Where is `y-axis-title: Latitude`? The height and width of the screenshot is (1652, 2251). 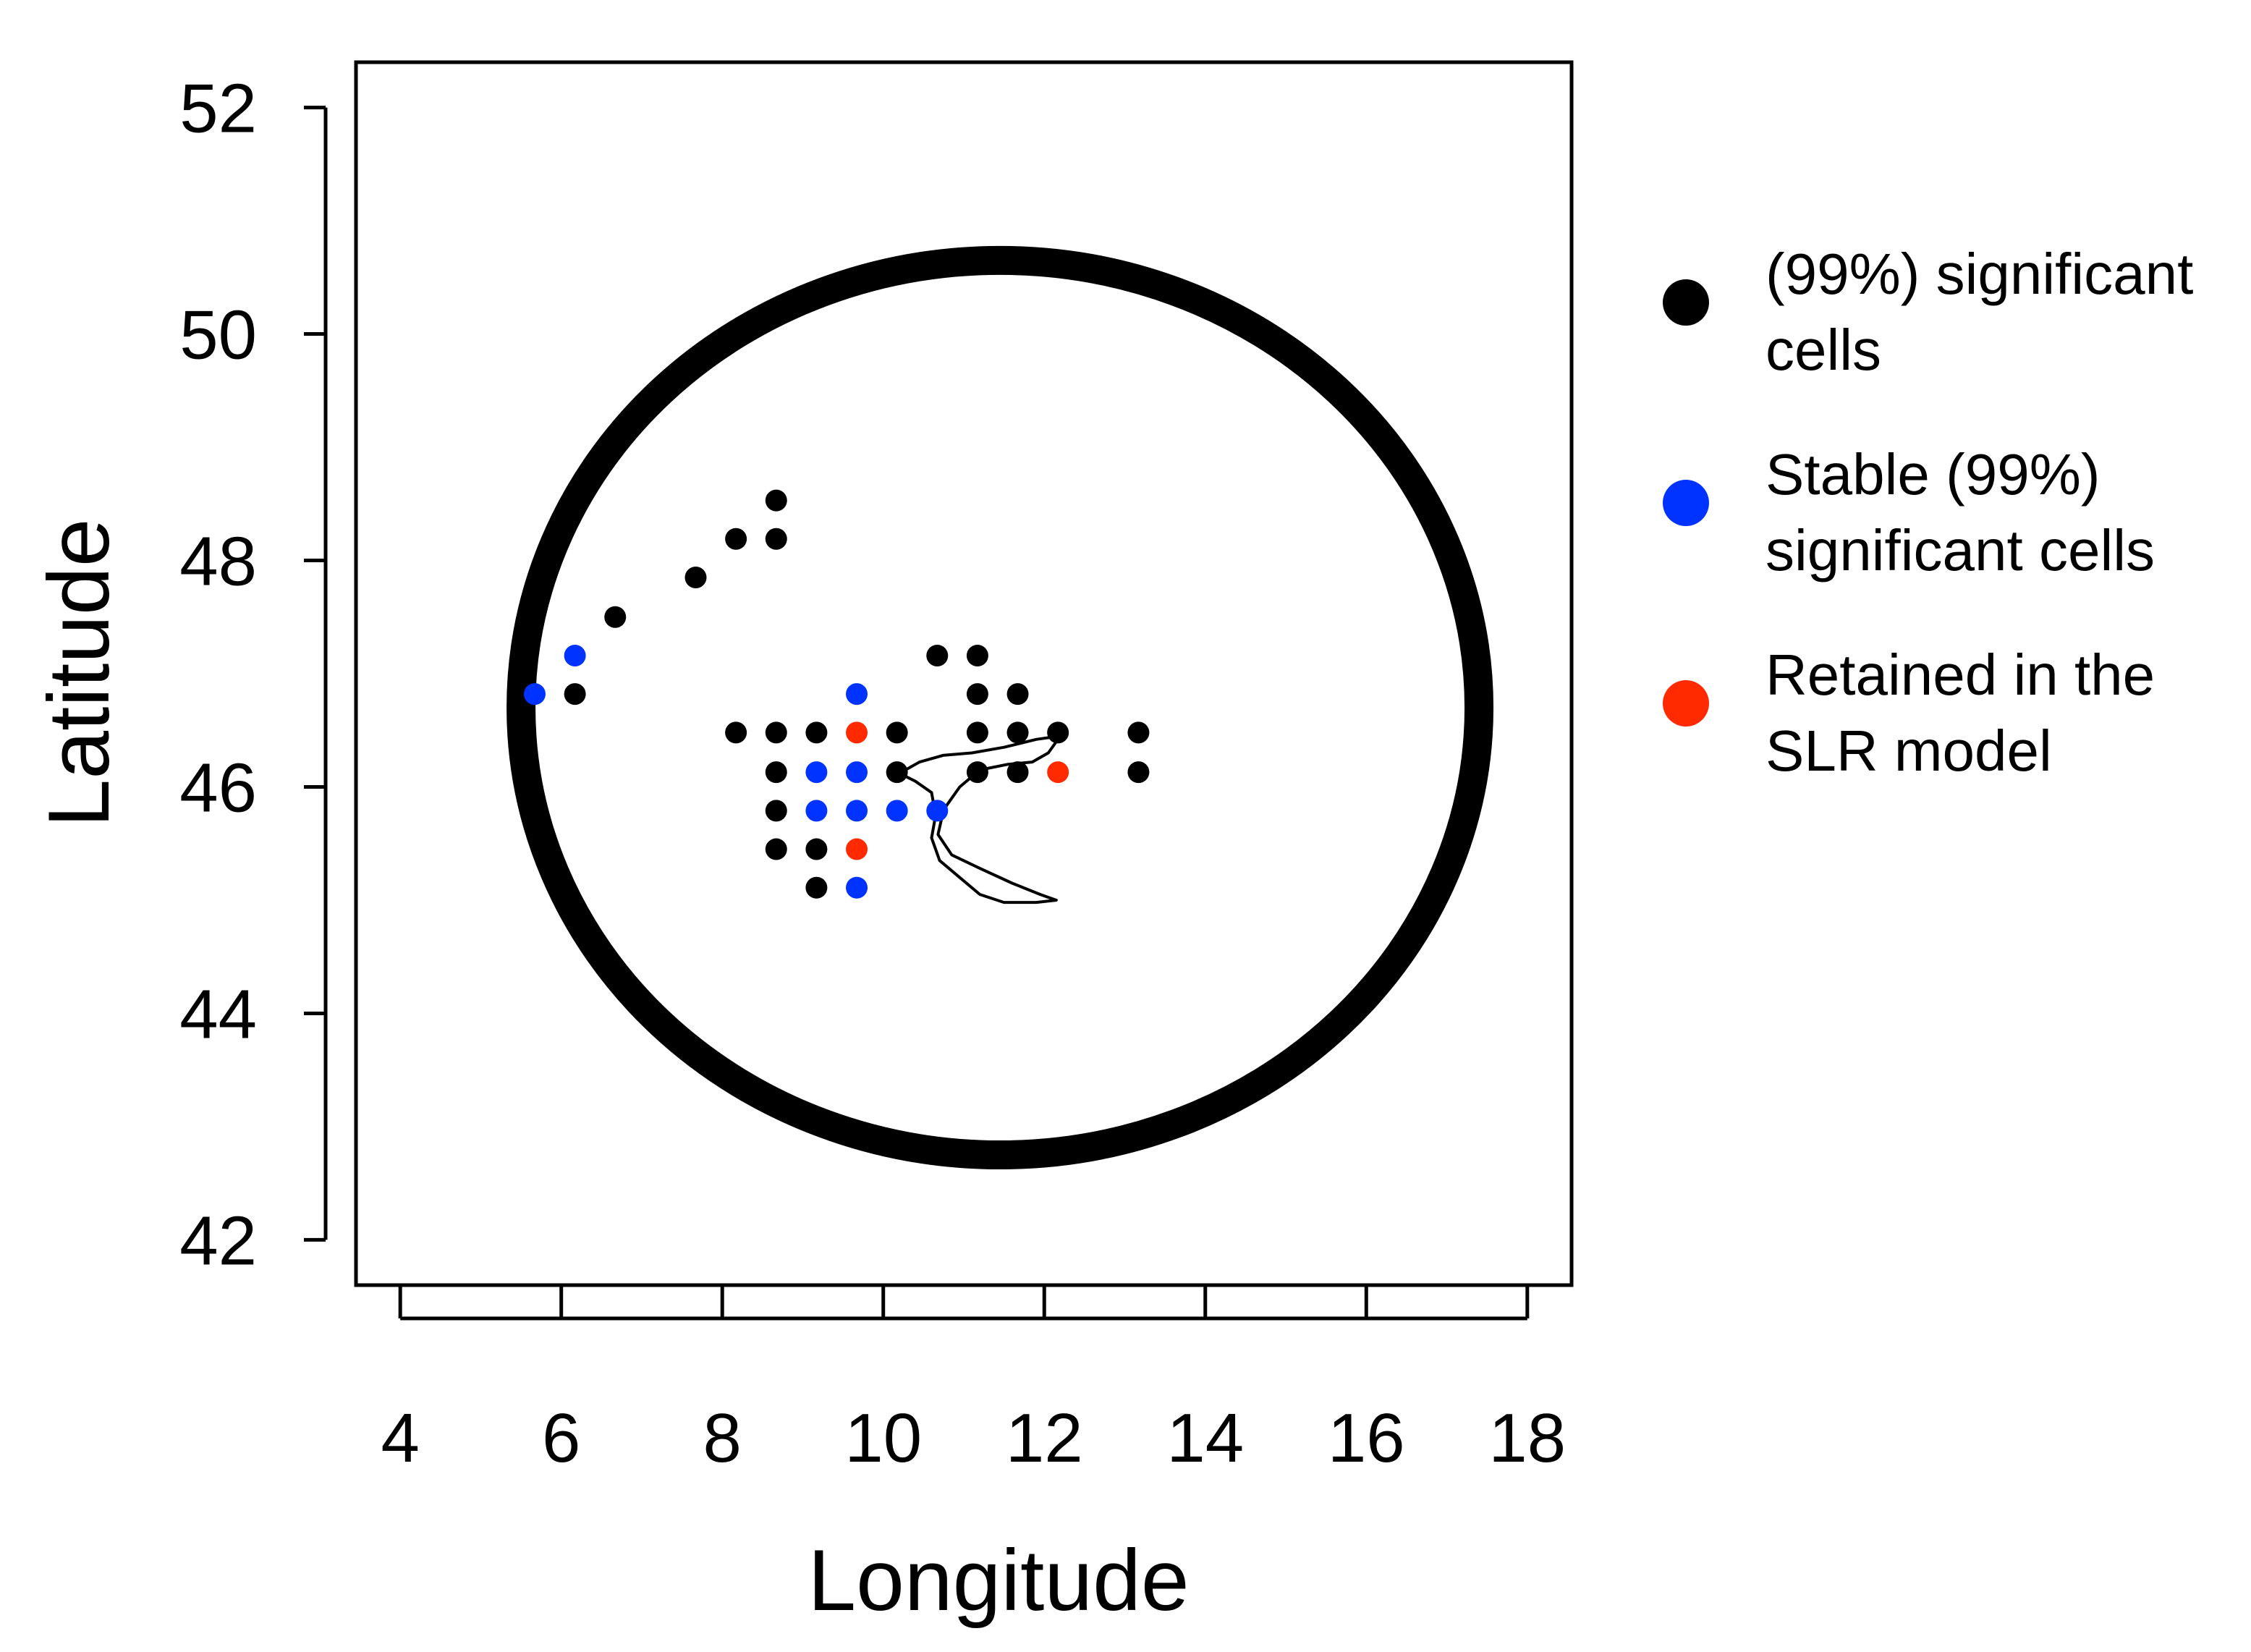
y-axis-title: Latitude is located at coordinates (78, 672).